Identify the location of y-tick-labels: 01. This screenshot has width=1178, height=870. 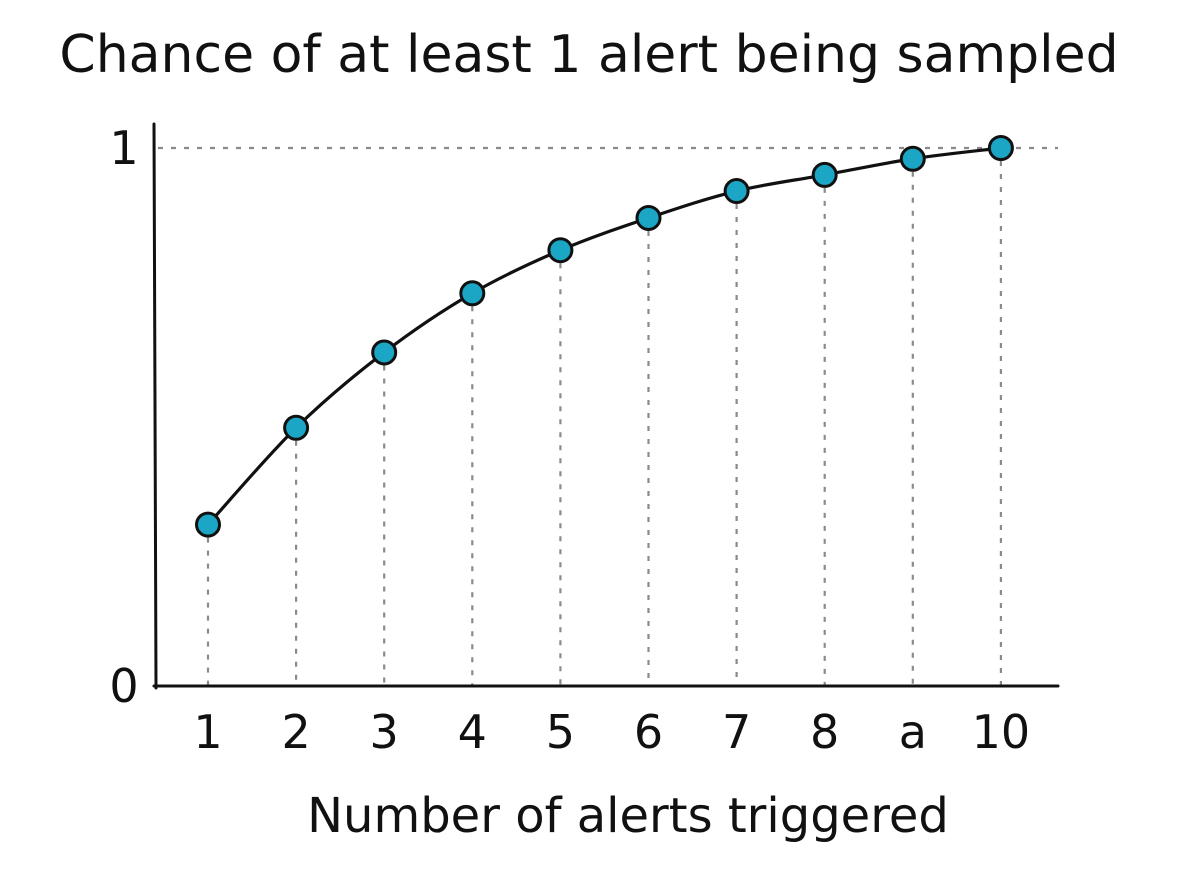
(123, 417).